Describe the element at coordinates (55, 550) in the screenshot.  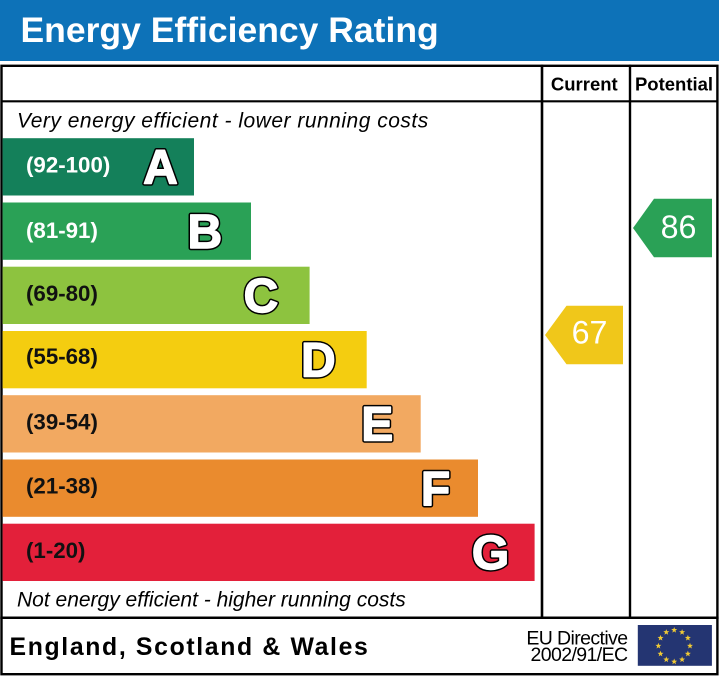
I see `svg-text: (1-20)` at that location.